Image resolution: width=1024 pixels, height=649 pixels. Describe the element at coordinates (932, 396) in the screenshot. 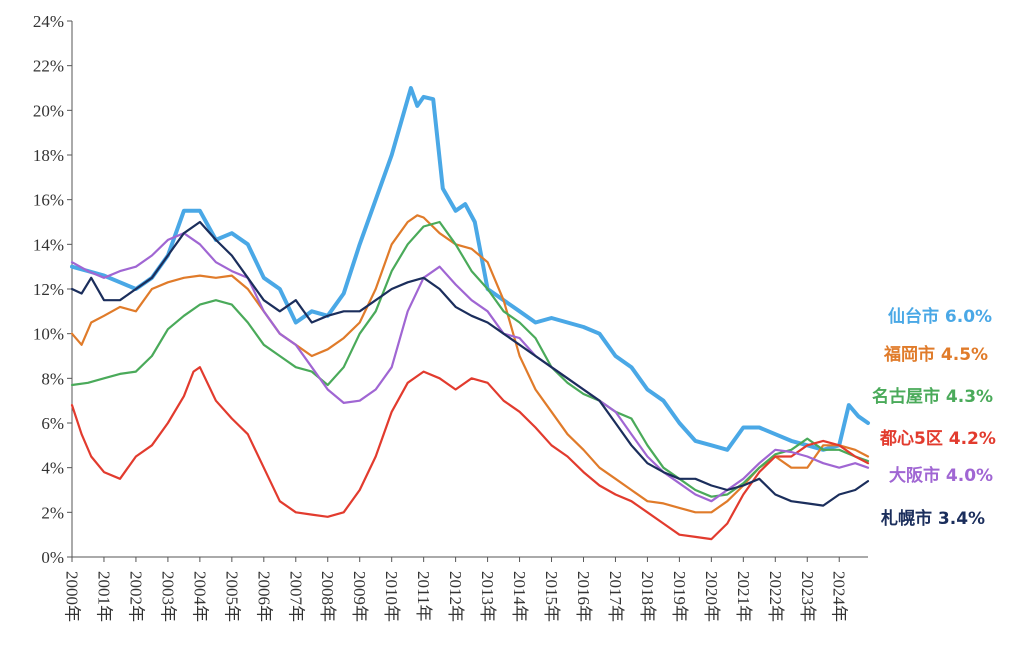

I see `series-end-label: 名古屋市 4.3%` at that location.